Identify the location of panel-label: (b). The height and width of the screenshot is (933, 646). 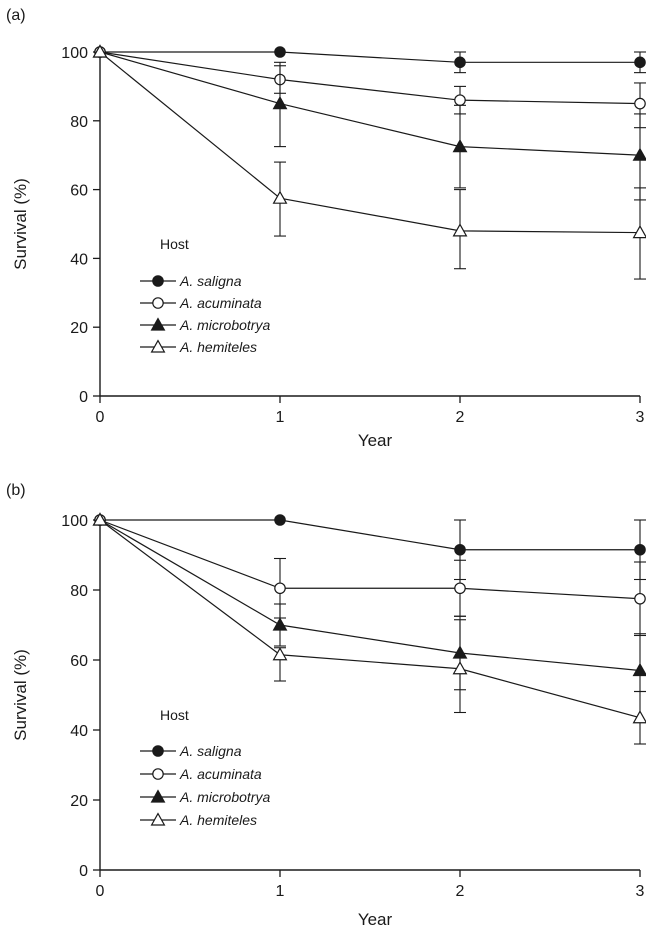
(16, 490).